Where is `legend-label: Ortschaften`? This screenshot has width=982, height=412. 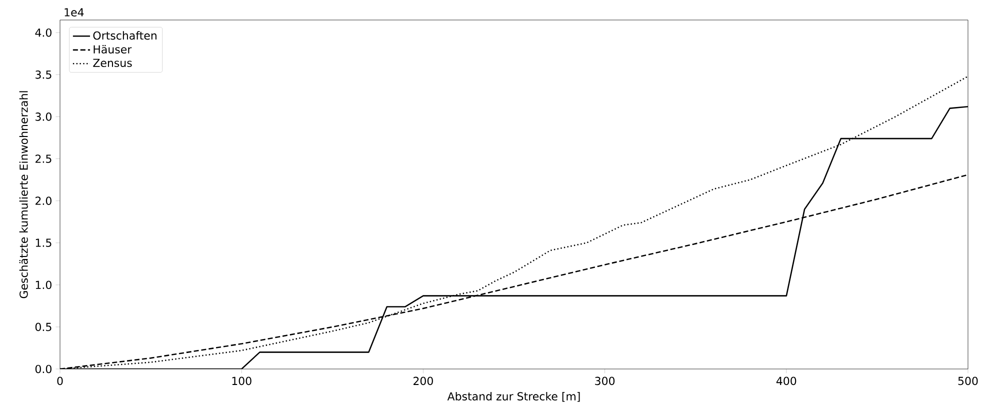 legend-label: Ortschaften is located at coordinates (124, 35).